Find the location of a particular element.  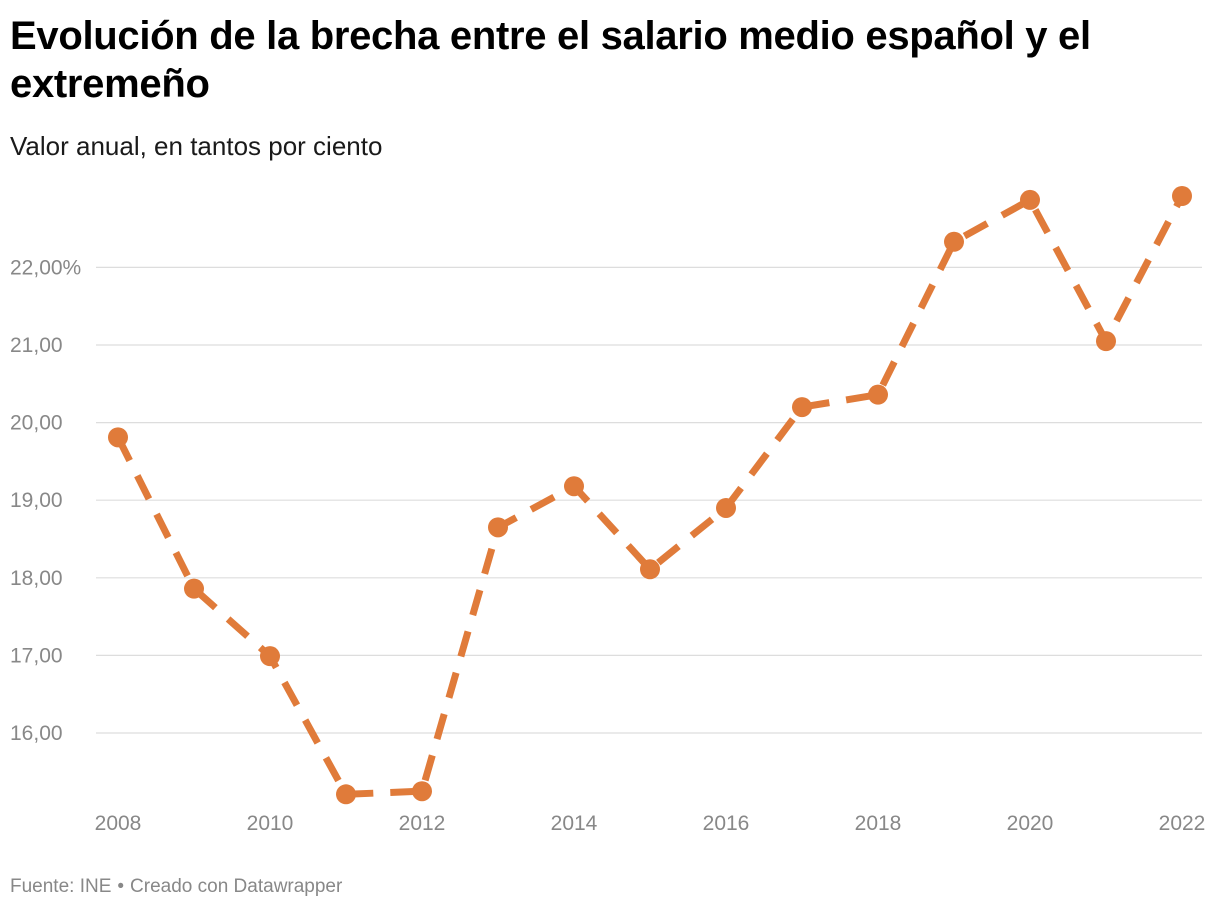

y-tick-label: 21,00 is located at coordinates (36, 345).